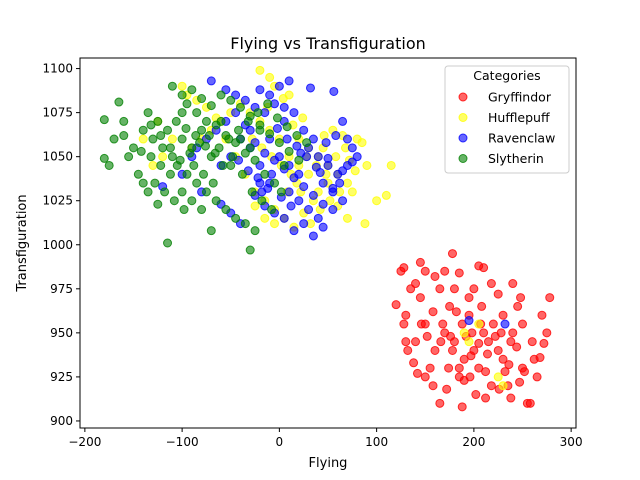  What do you see at coordinates (57, 157) in the screenshot?
I see `y-tick-label: 1050` at bounding box center [57, 157].